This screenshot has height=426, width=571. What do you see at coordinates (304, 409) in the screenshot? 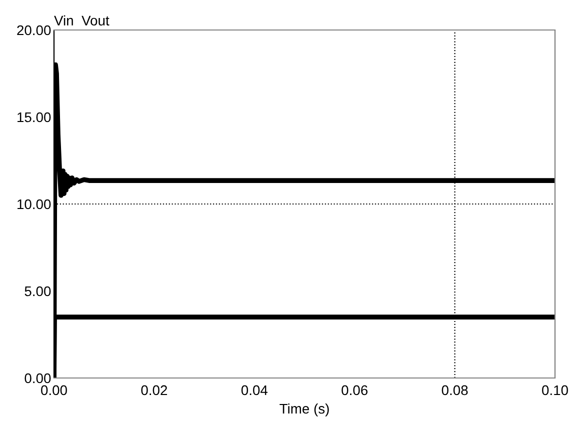
I see `x-axis-title: Time (s)` at bounding box center [304, 409].